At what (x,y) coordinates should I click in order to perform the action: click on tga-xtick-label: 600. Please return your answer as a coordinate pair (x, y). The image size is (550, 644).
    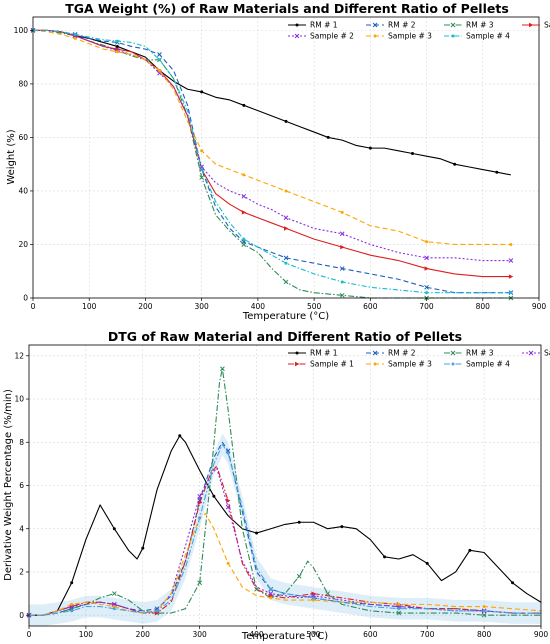
    Looking at the image, I should click on (370, 306).